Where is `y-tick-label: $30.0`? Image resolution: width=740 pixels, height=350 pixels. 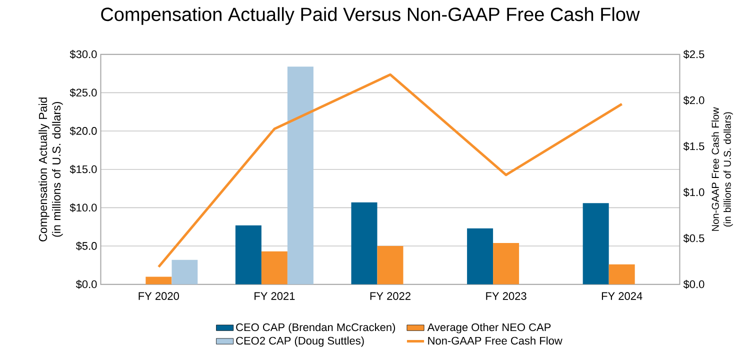
y-tick-label: $30.0 is located at coordinates (83, 54).